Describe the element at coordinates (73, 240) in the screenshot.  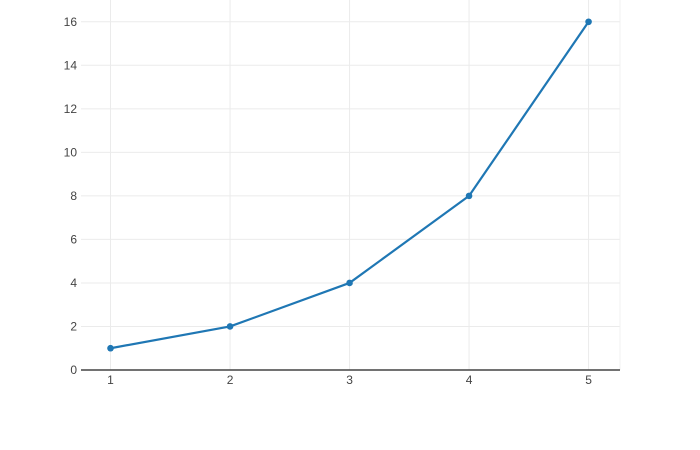
I see `y-tick-label: 6` at that location.